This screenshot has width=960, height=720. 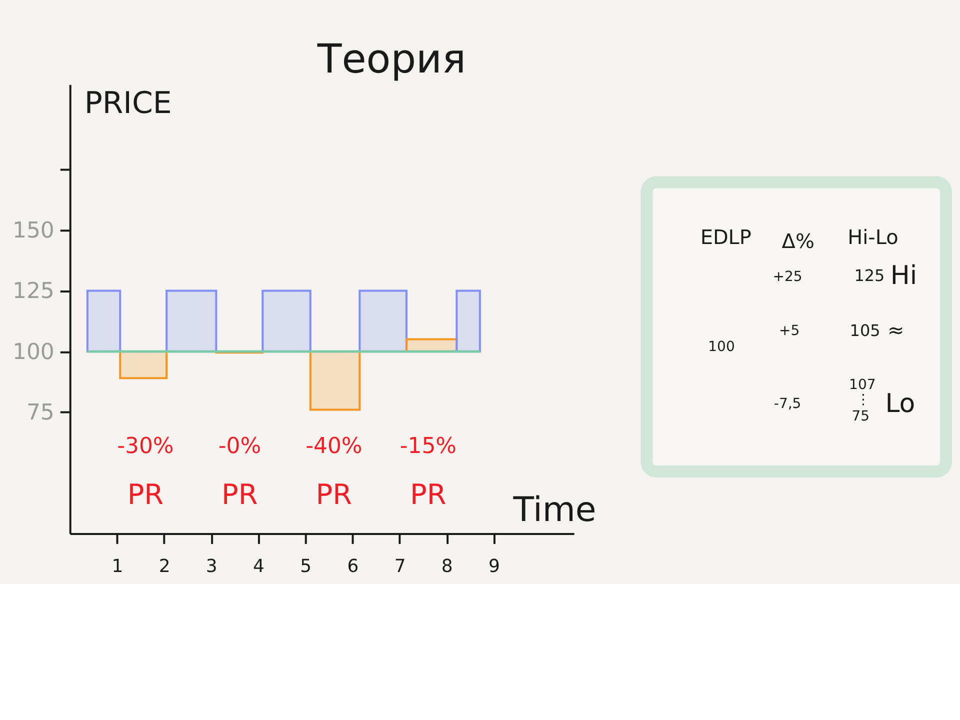 What do you see at coordinates (240, 446) in the screenshot?
I see `annotation: -0%` at bounding box center [240, 446].